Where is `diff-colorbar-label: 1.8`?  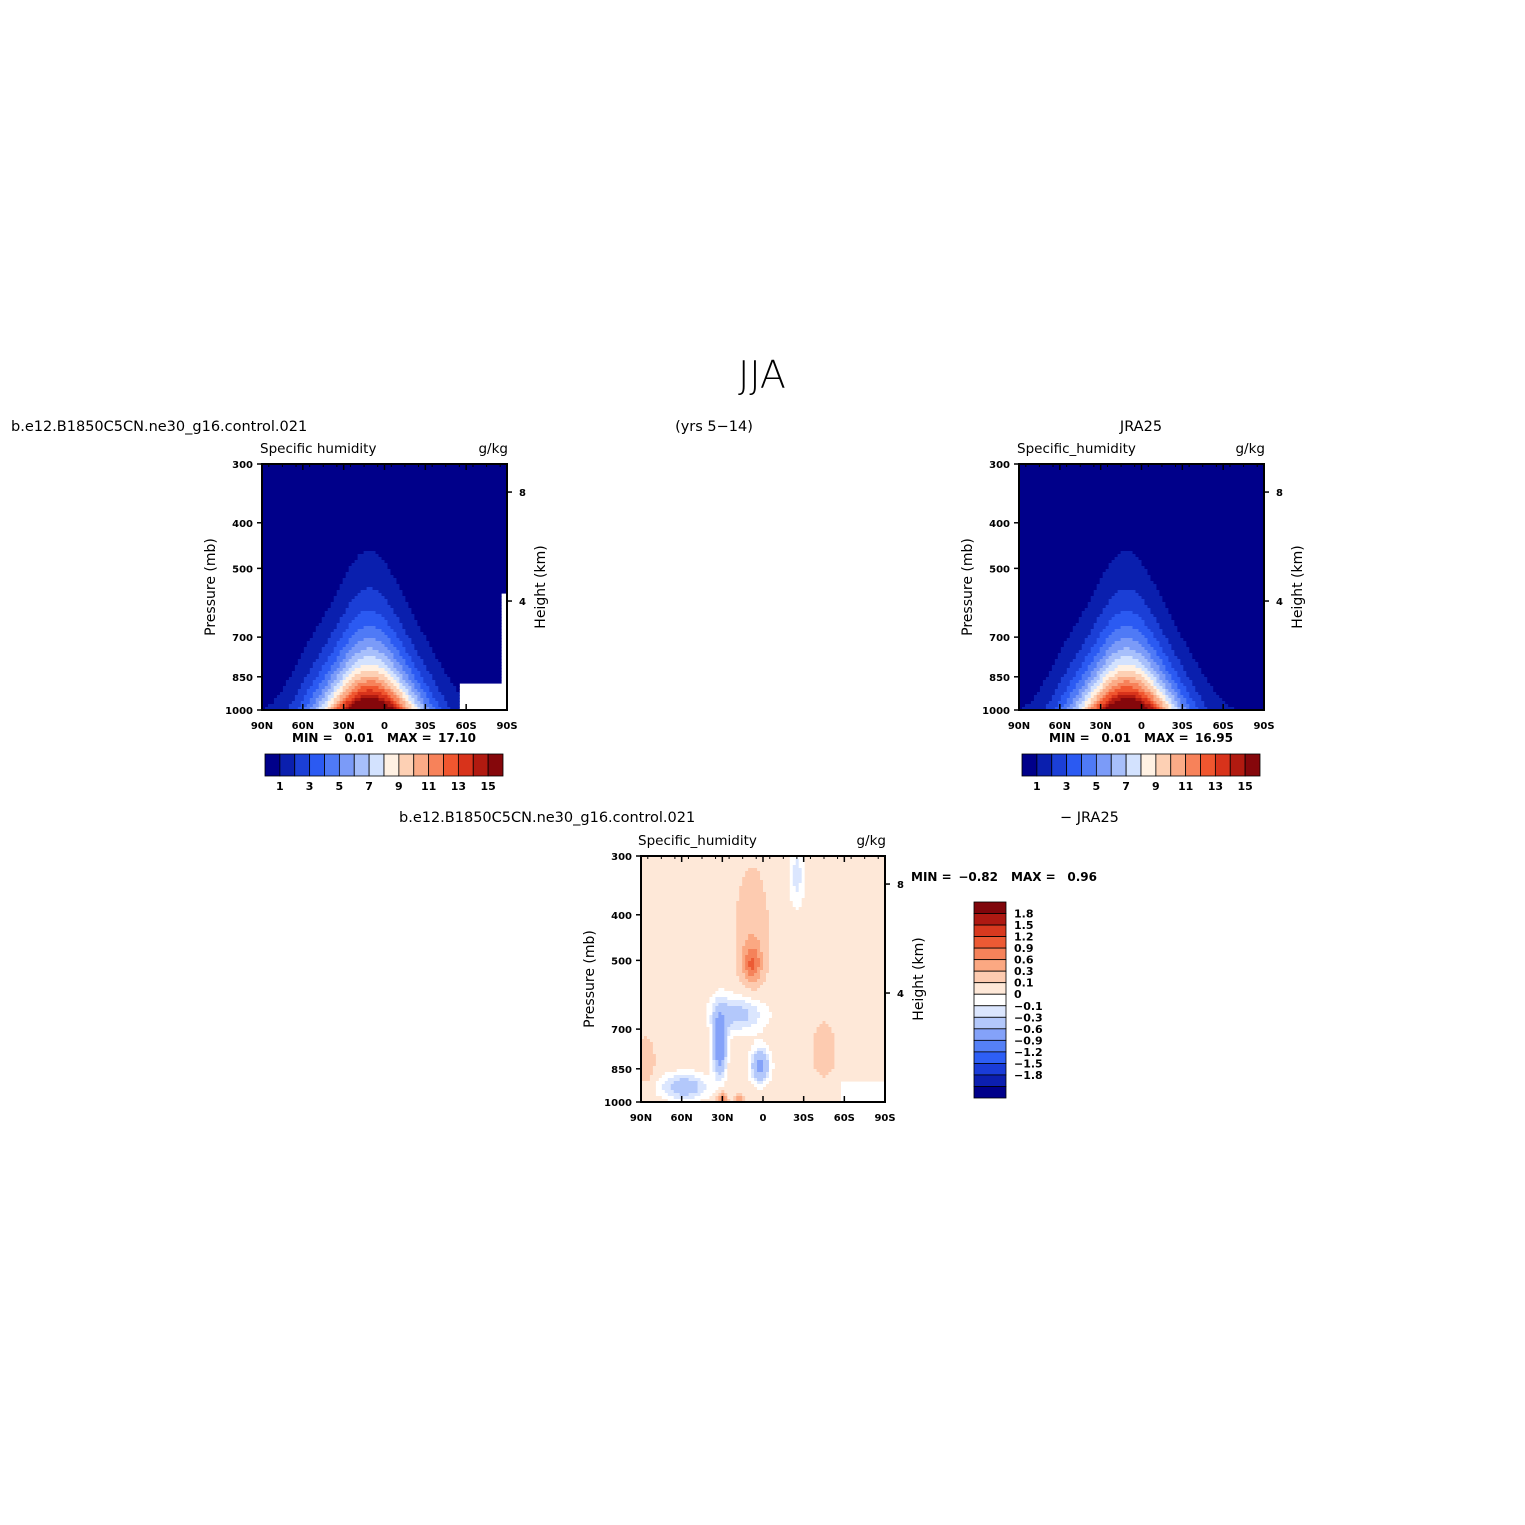 diff-colorbar-label: 1.8 is located at coordinates (1024, 914).